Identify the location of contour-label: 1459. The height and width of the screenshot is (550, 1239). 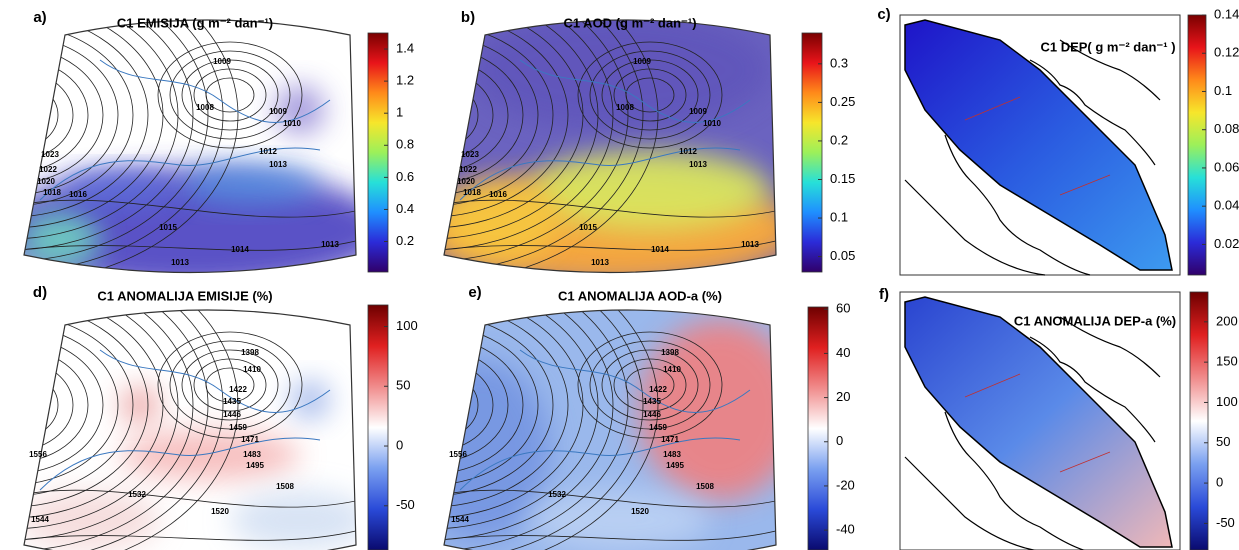
(658, 427).